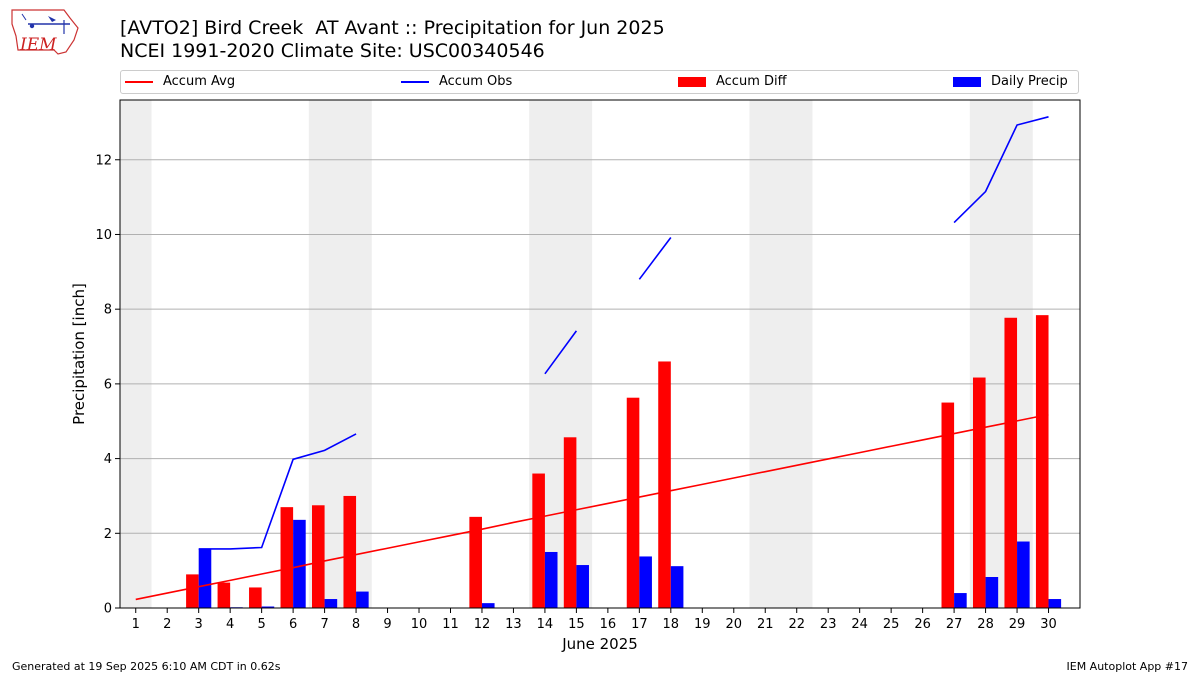 This screenshot has width=1200, height=675. I want to click on legend-swatch-accum-avg, so click(139, 81).